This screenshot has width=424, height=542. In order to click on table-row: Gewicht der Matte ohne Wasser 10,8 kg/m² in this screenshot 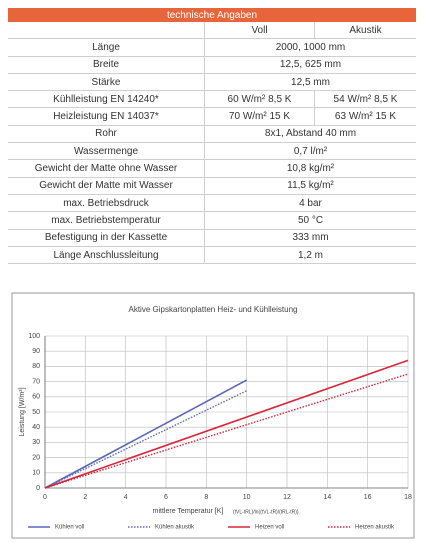, I will do `click(212, 168)`.